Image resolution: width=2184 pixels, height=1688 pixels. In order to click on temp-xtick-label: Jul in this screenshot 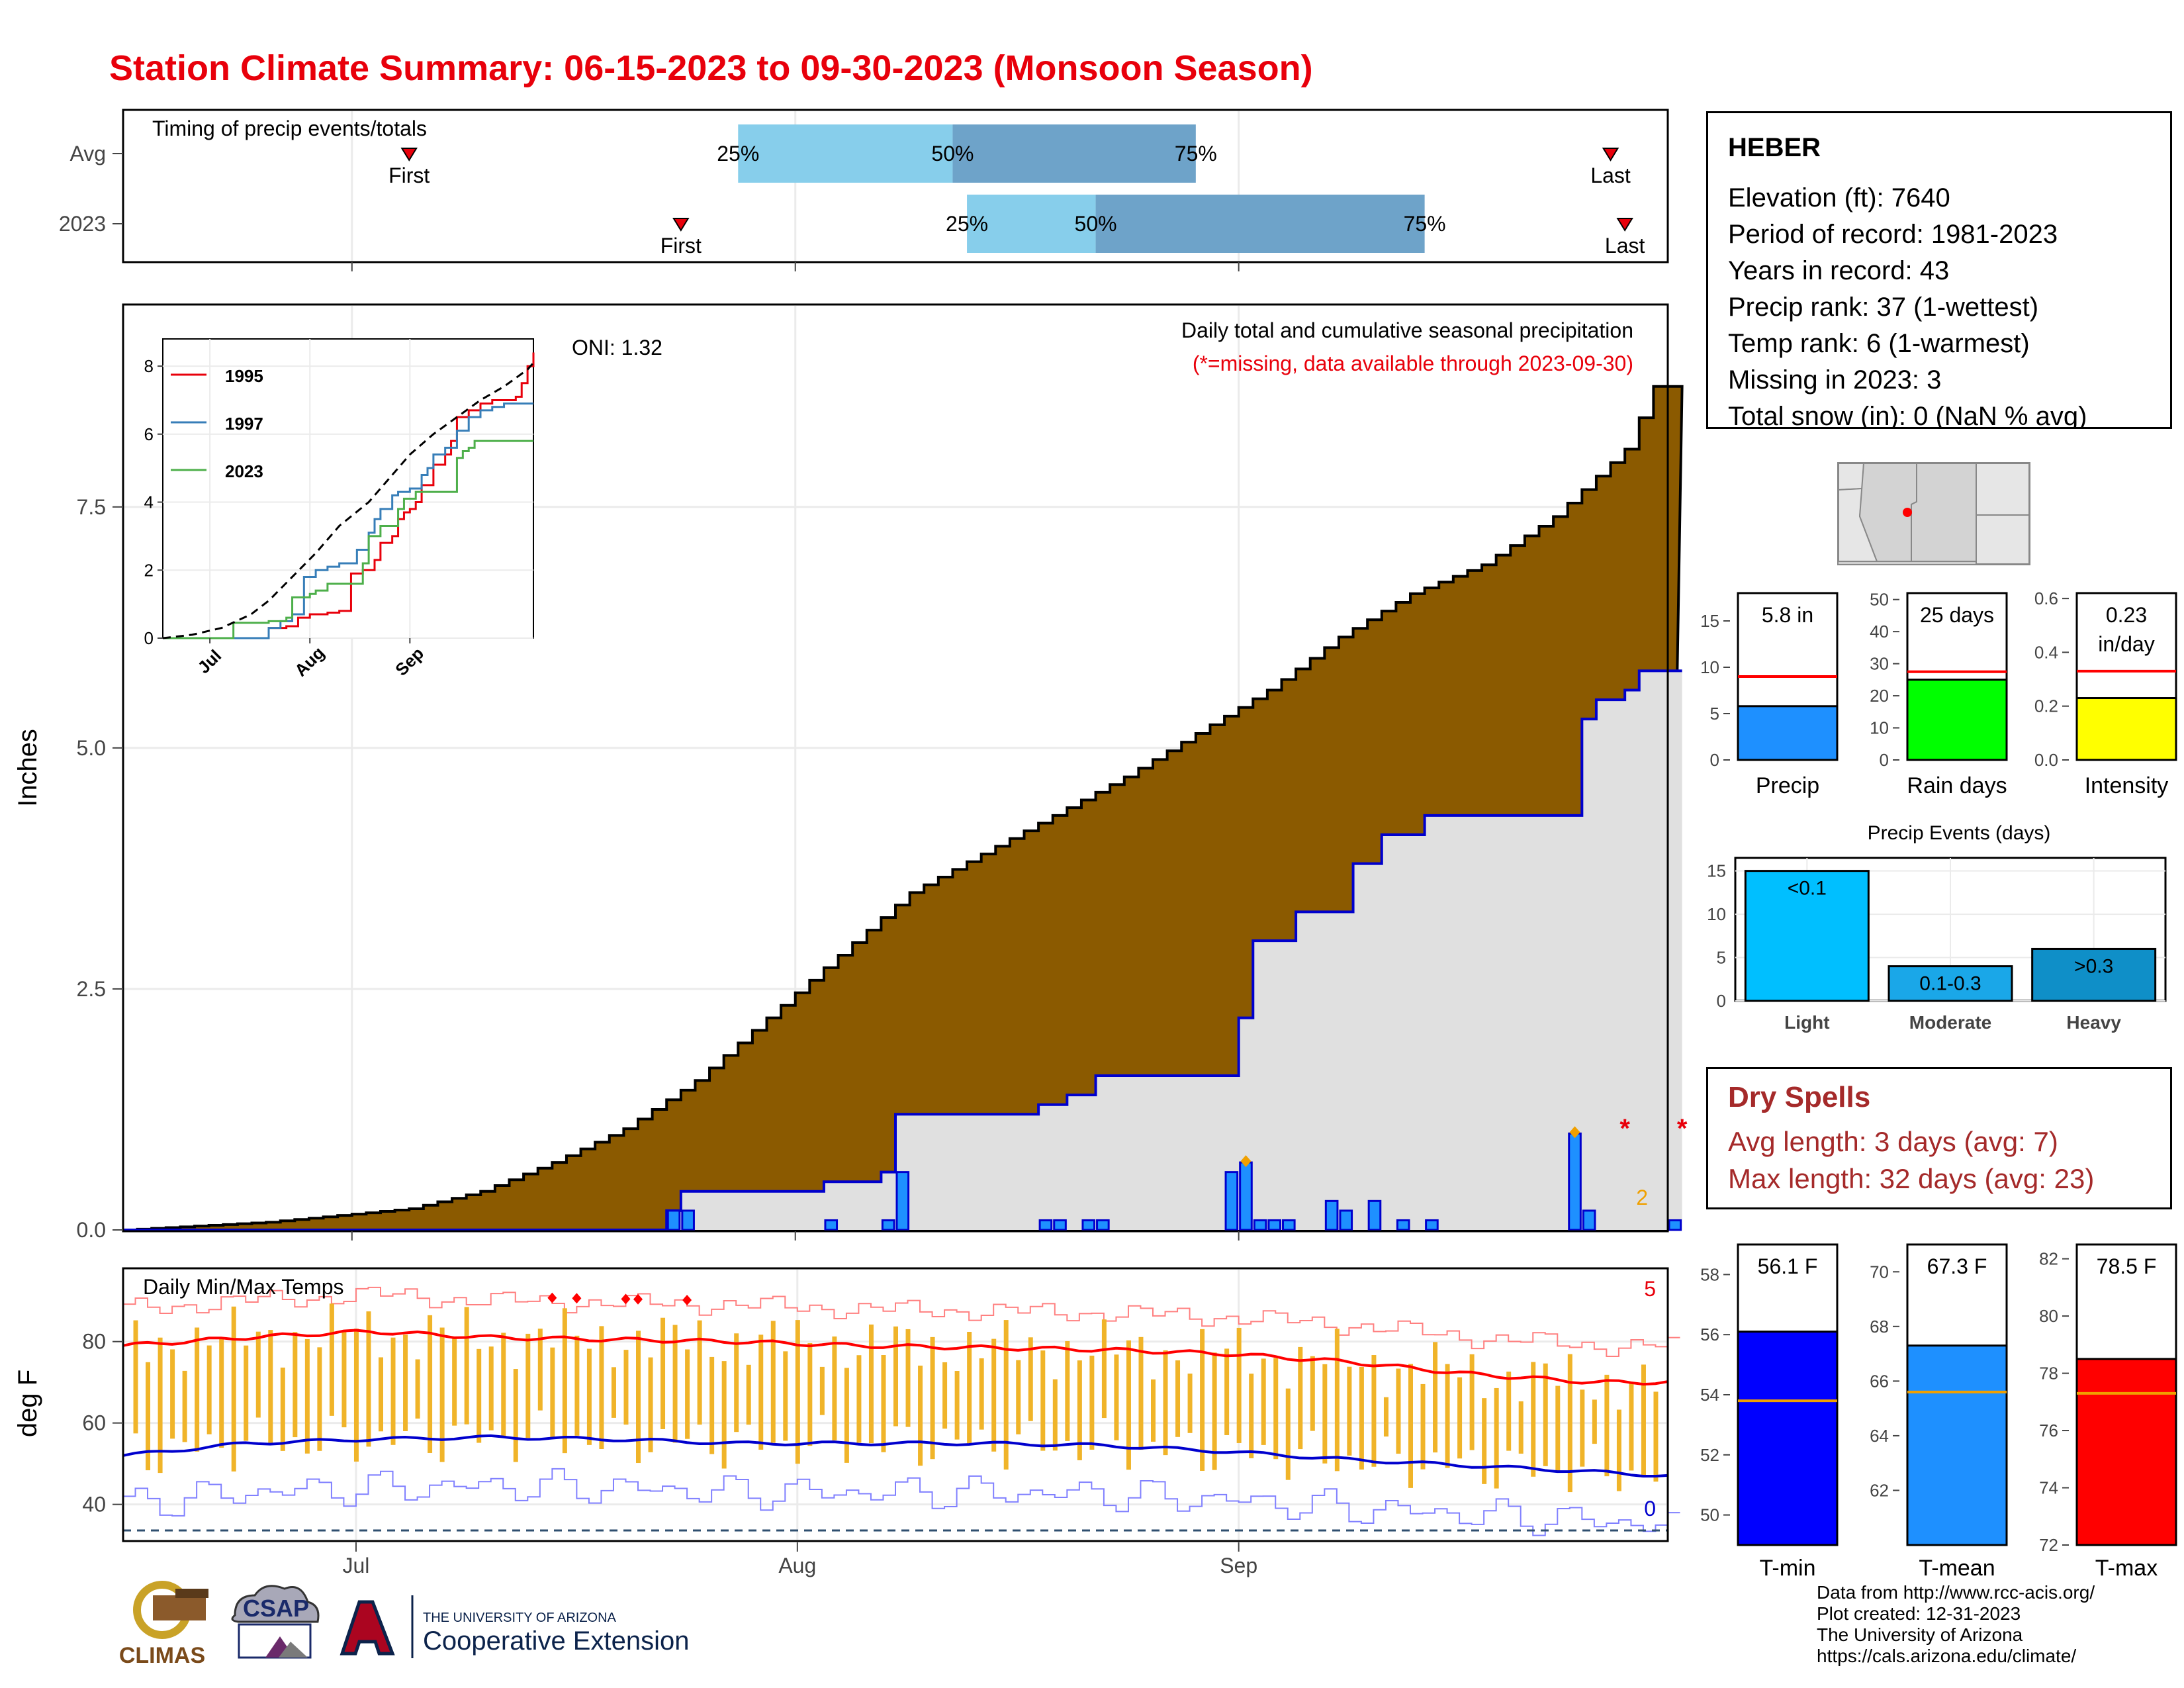, I will do `click(355, 1565)`.